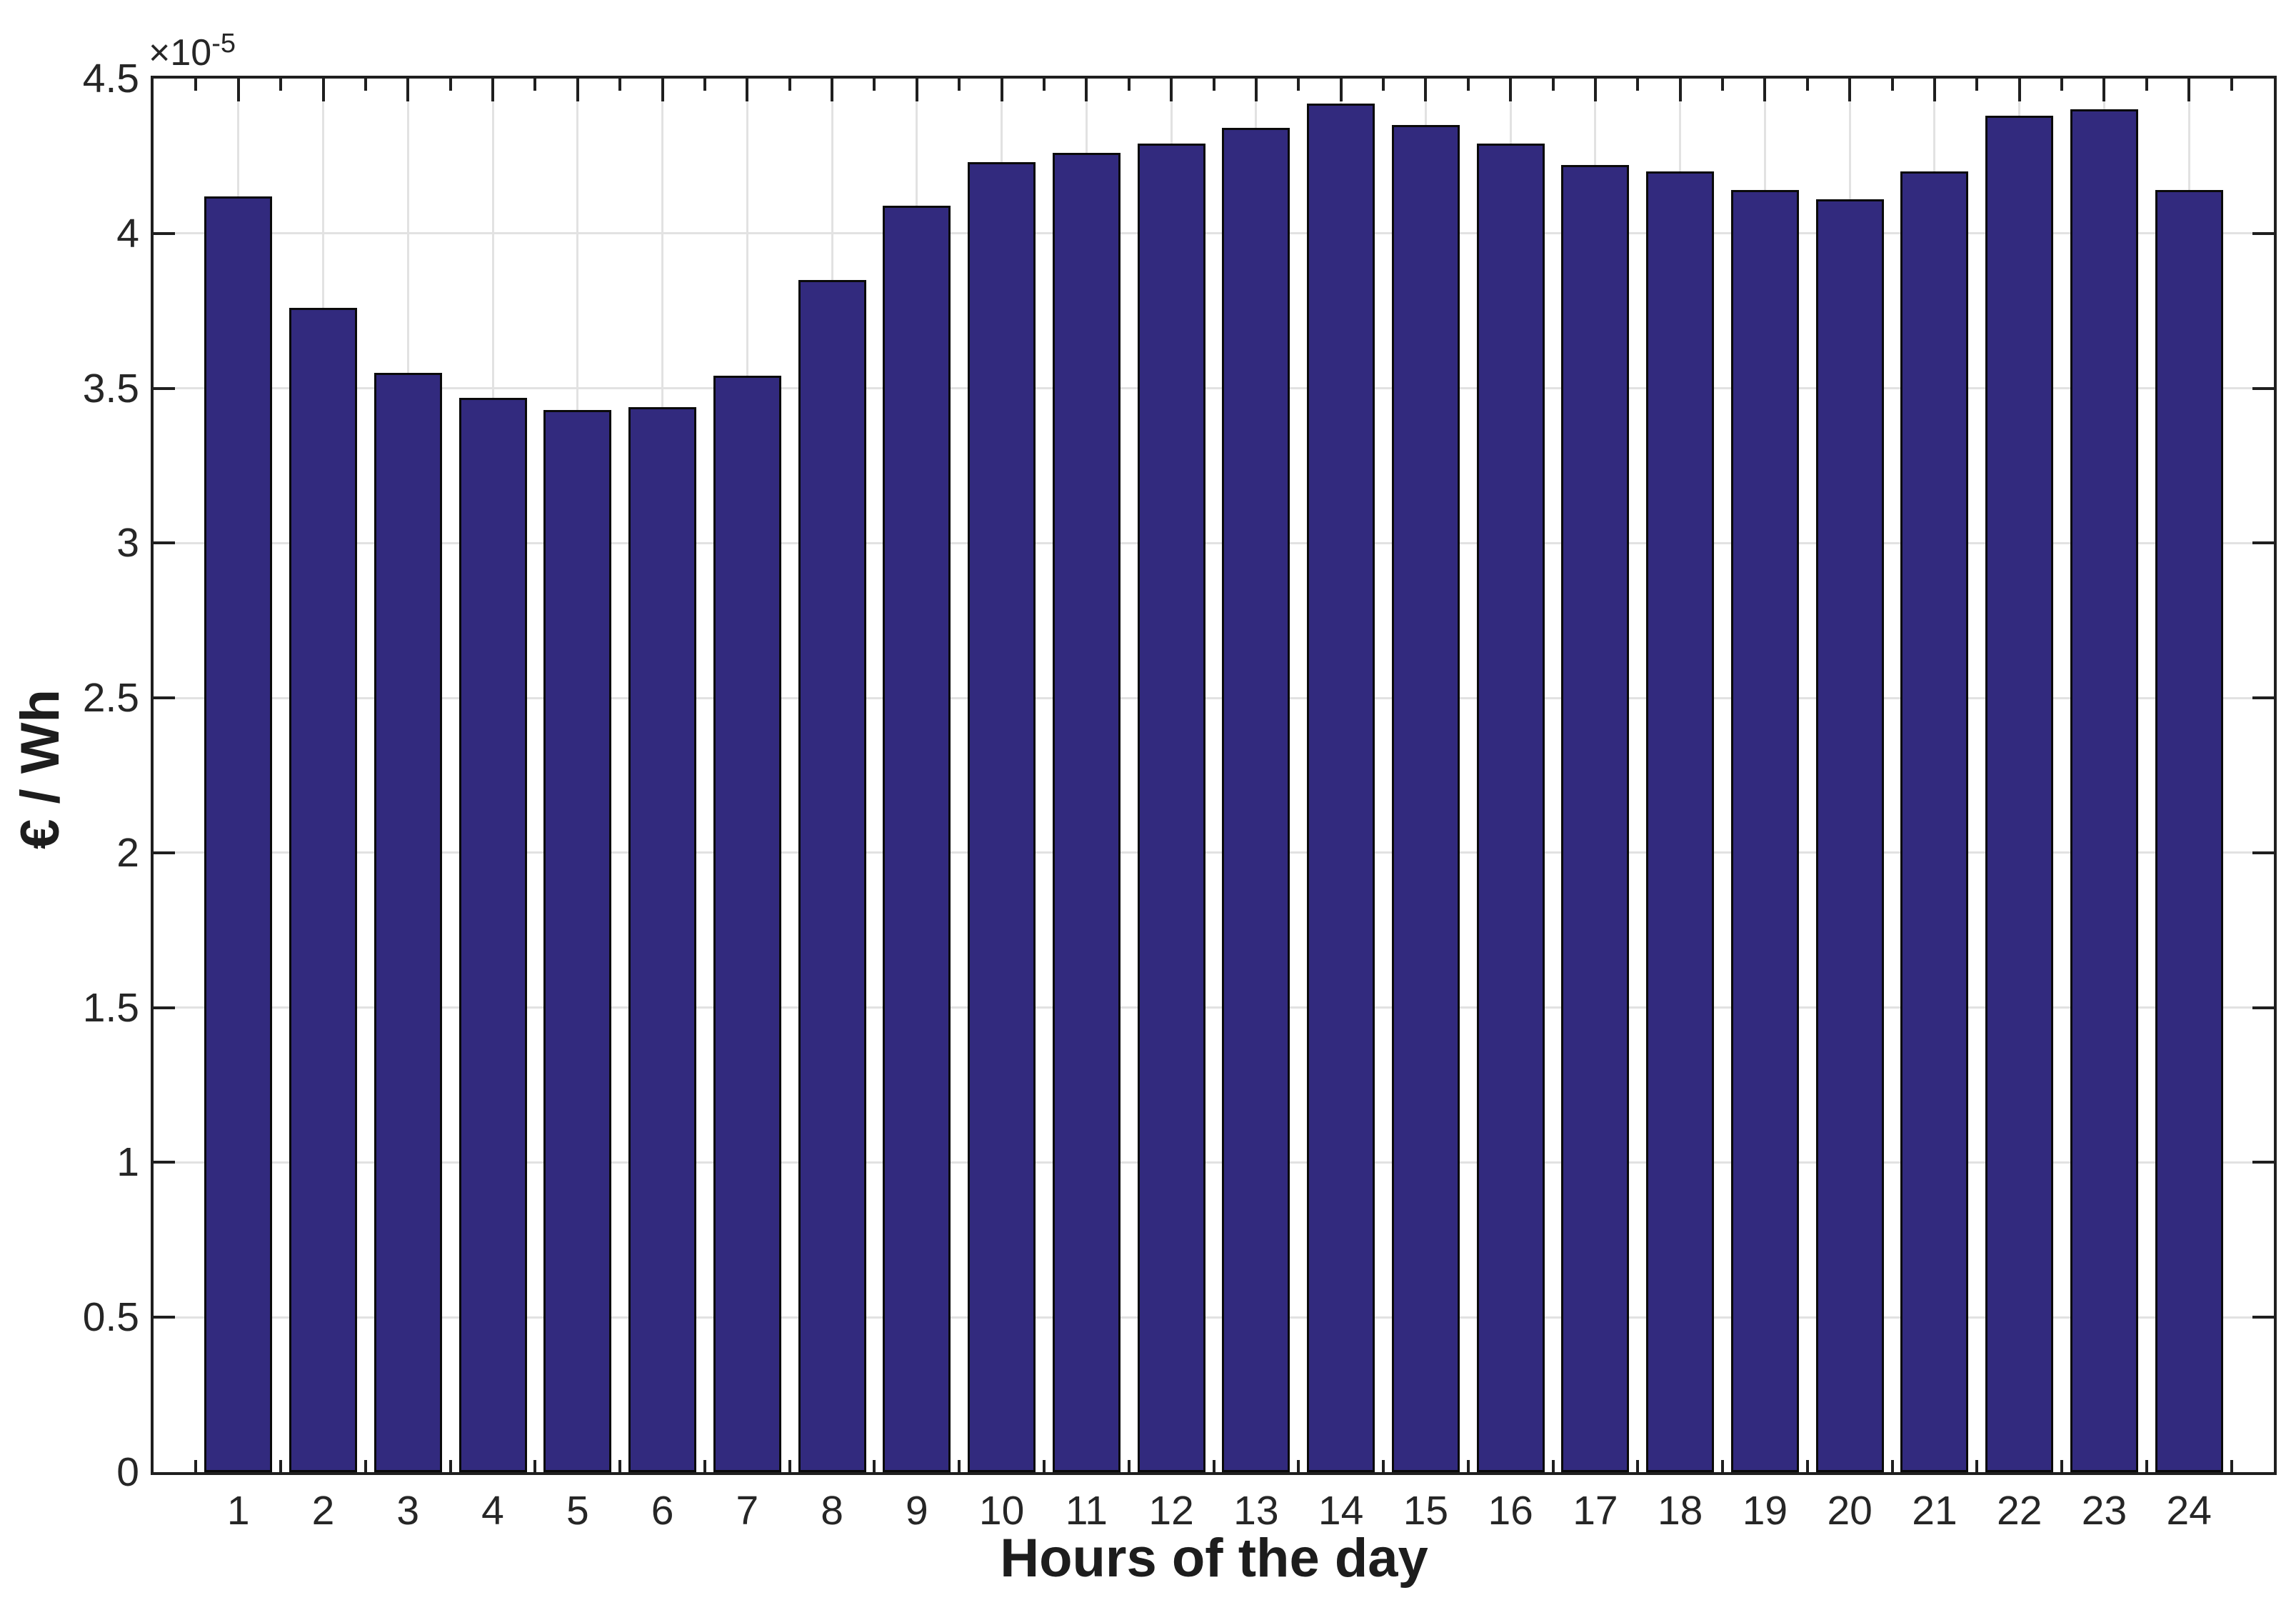 This screenshot has height=1600, width=2296. Describe the element at coordinates (127, 852) in the screenshot. I see `y-tick-label: 2` at that location.